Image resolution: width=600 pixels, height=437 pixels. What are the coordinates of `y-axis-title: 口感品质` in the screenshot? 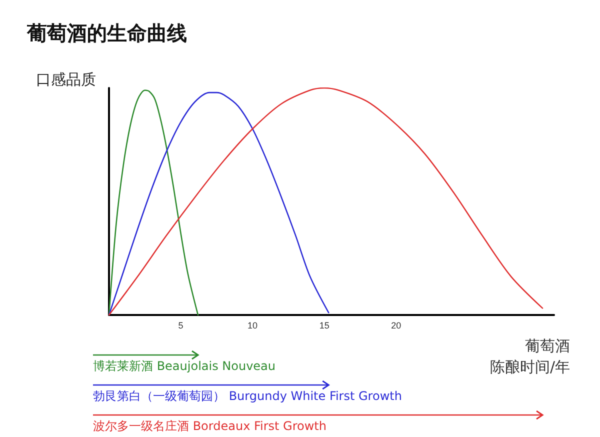 It's located at (66, 79).